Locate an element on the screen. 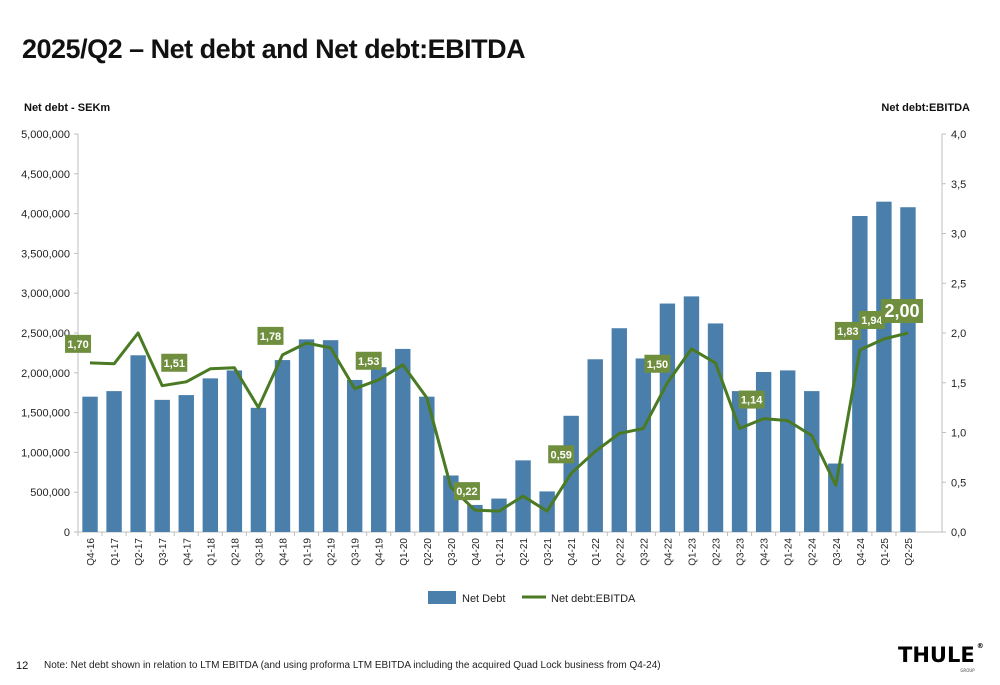 This screenshot has width=1000, height=685. data-label: 1,14 is located at coordinates (752, 401).